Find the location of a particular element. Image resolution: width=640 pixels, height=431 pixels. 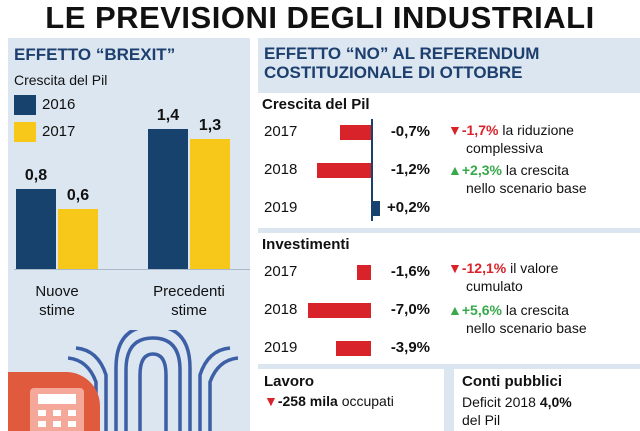

bar-nuove-2016 is located at coordinates (36, 229).